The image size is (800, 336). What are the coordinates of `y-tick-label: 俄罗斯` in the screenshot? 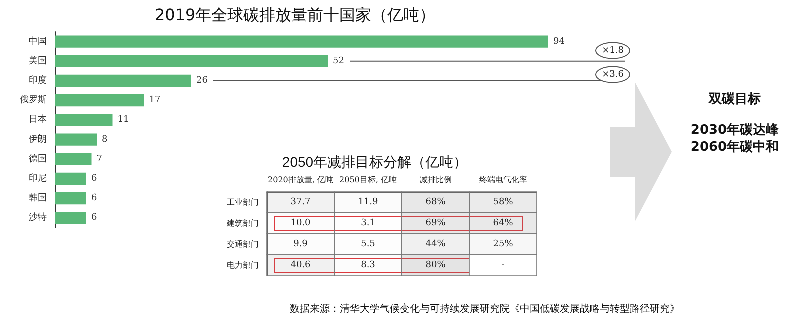 It's located at (33, 100).